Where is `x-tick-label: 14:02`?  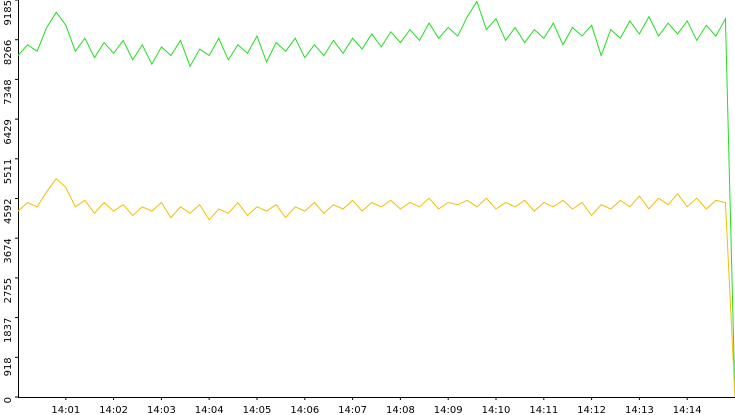
x-tick-label: 14:02 is located at coordinates (113, 410).